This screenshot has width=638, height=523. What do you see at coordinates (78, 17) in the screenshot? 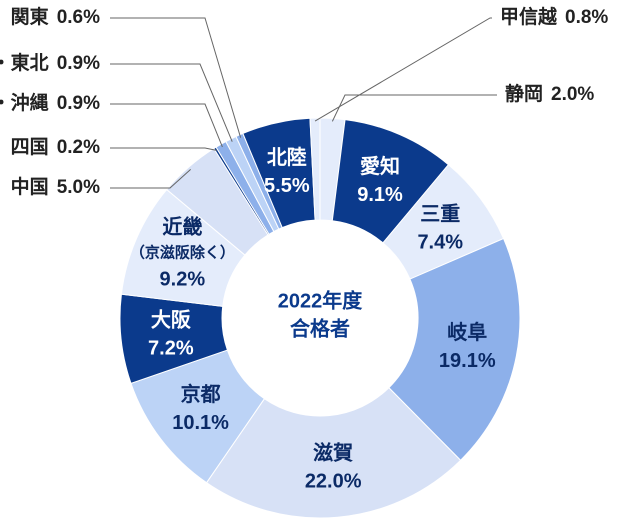
I see `value-label: 0.6%` at bounding box center [78, 17].